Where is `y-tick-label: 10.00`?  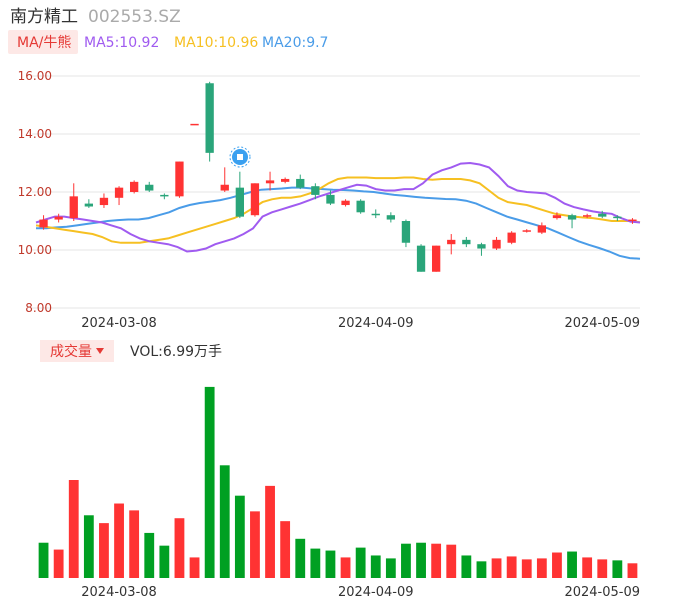 y-tick-label: 10.00 is located at coordinates (35, 250).